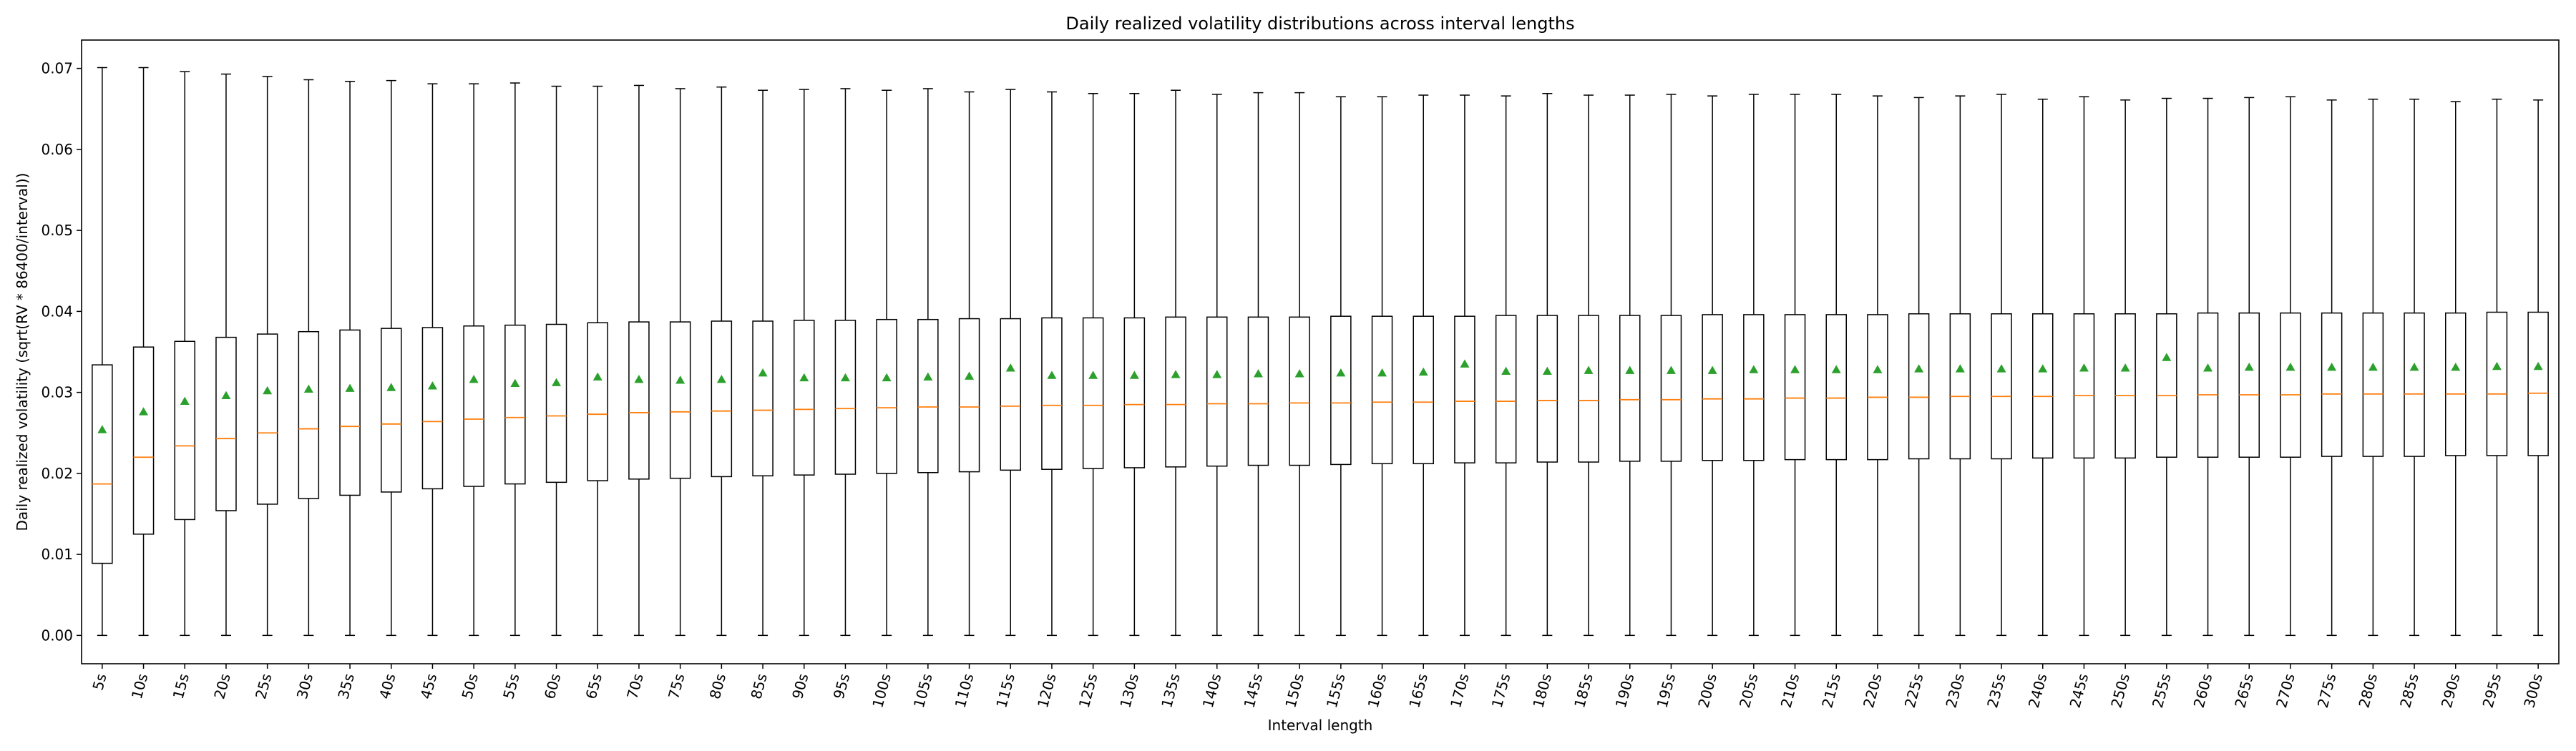 This screenshot has width=2576, height=751. Describe the element at coordinates (2538, 368) in the screenshot. I see `box-300s` at that location.